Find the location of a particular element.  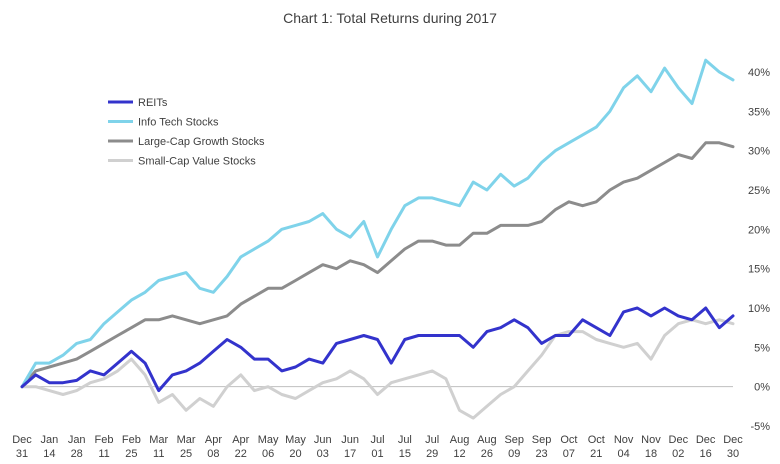

legend-label: Small-Cap Value Stocks is located at coordinates (197, 162).